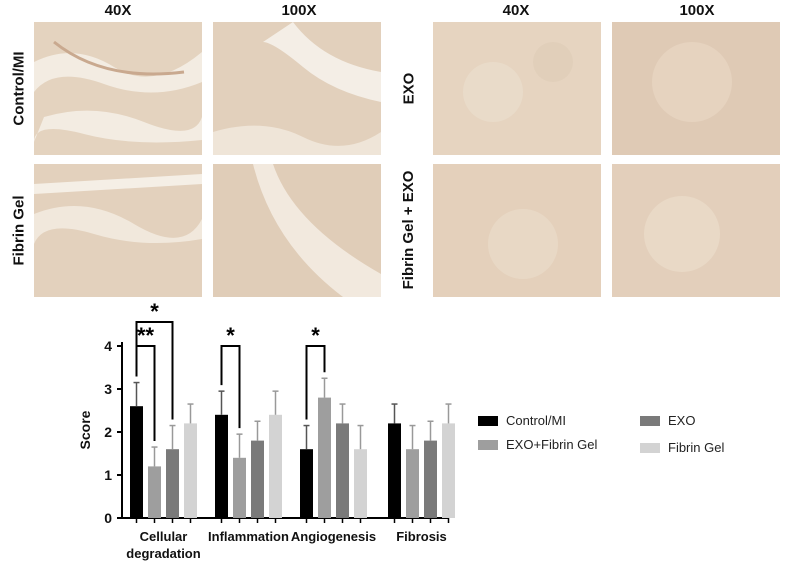  What do you see at coordinates (108, 518) in the screenshot?
I see `y-tick-label: 0` at bounding box center [108, 518].